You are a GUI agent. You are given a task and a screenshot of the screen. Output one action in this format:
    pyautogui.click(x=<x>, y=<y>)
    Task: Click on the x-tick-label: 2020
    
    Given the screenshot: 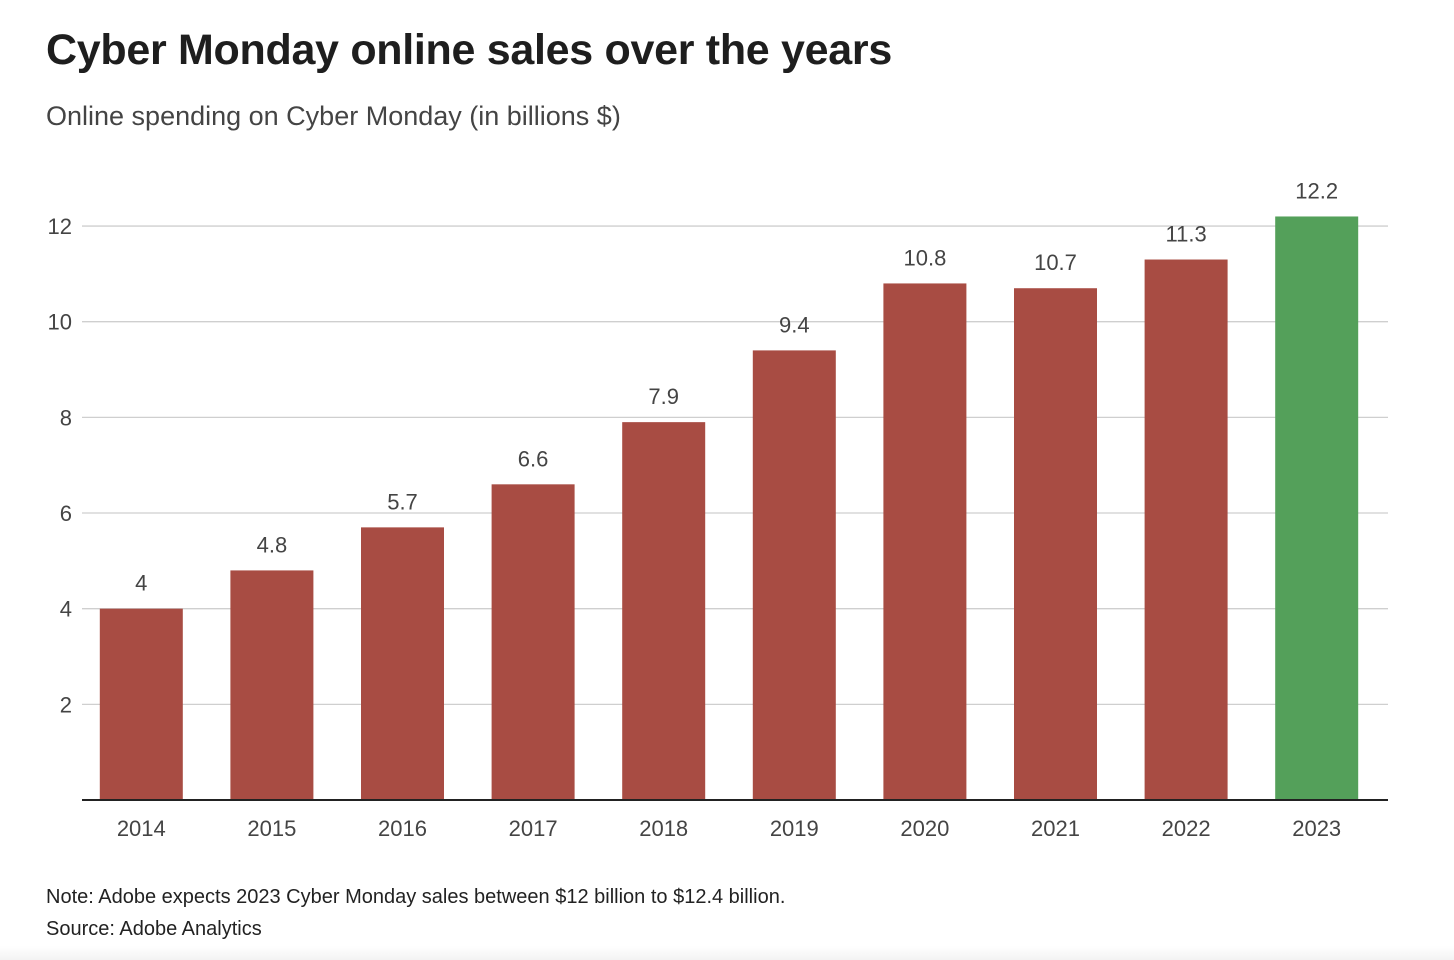 What is the action you would take?
    pyautogui.click(x=924, y=828)
    